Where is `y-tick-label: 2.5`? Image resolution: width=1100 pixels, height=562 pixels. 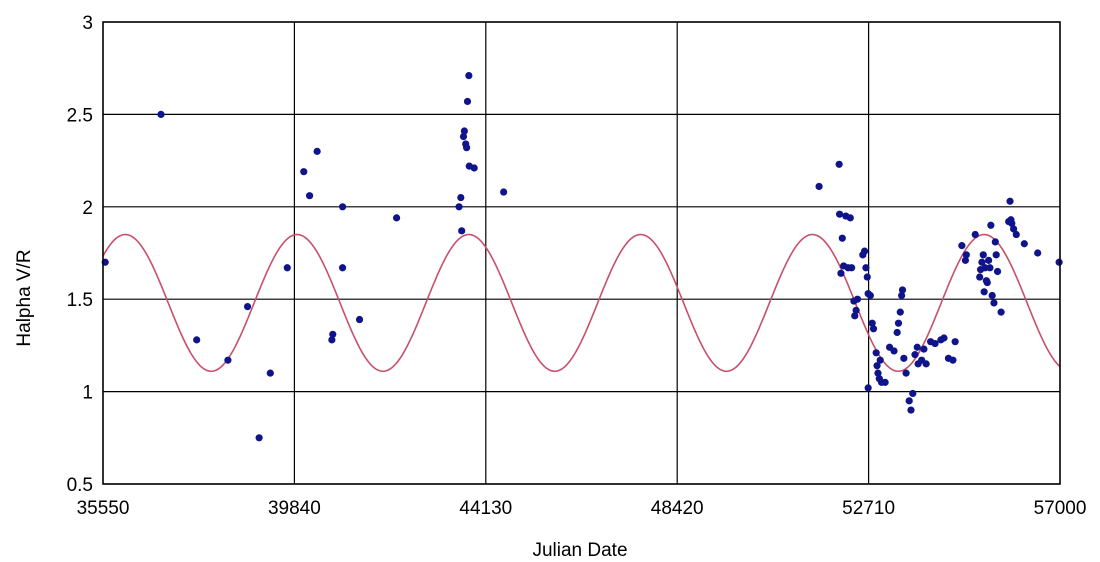 y-tick-label: 2.5 is located at coordinates (80, 115).